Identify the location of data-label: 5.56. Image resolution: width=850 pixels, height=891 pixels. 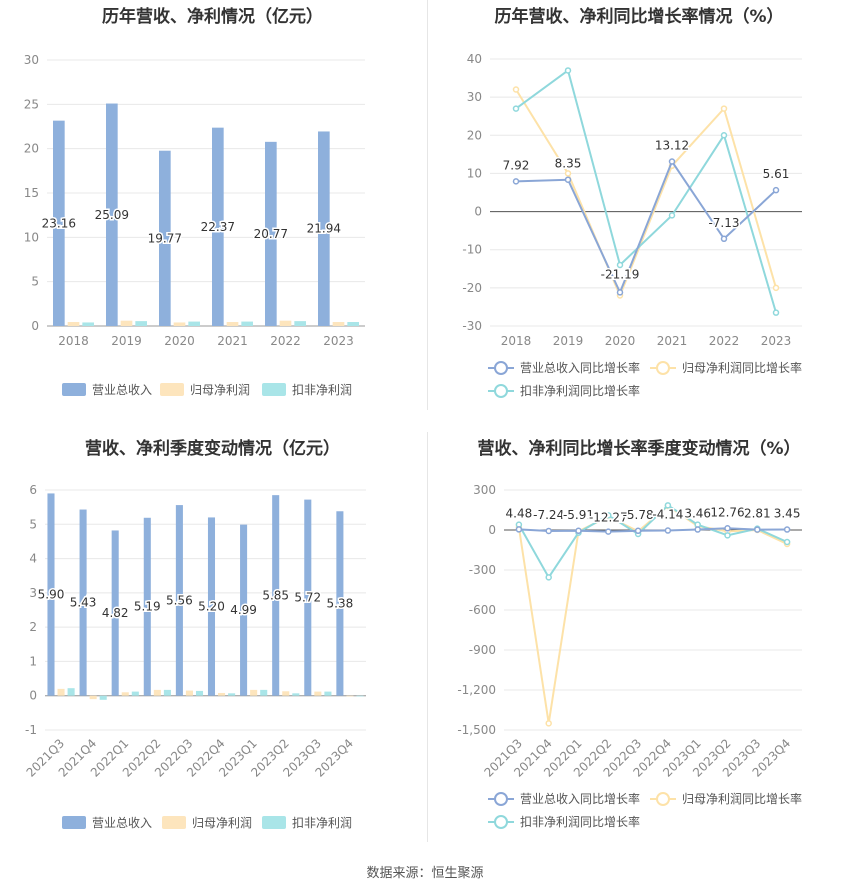
(179, 600).